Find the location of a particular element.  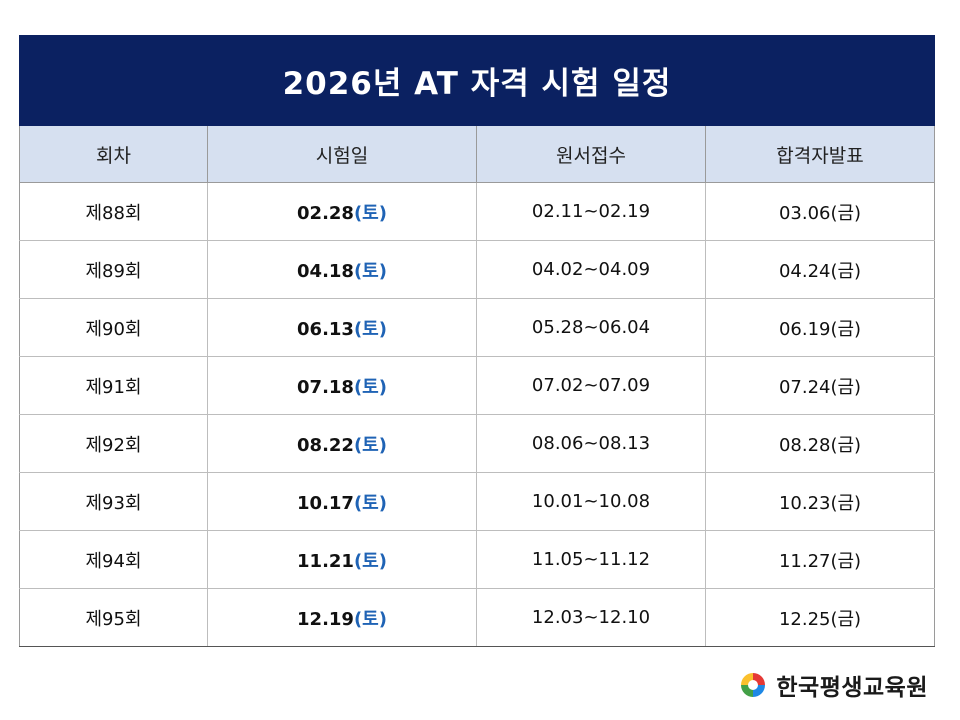

table-row: 제90회 06.13(토) 05.28~06.04 06.19(금) is located at coordinates (477, 327).